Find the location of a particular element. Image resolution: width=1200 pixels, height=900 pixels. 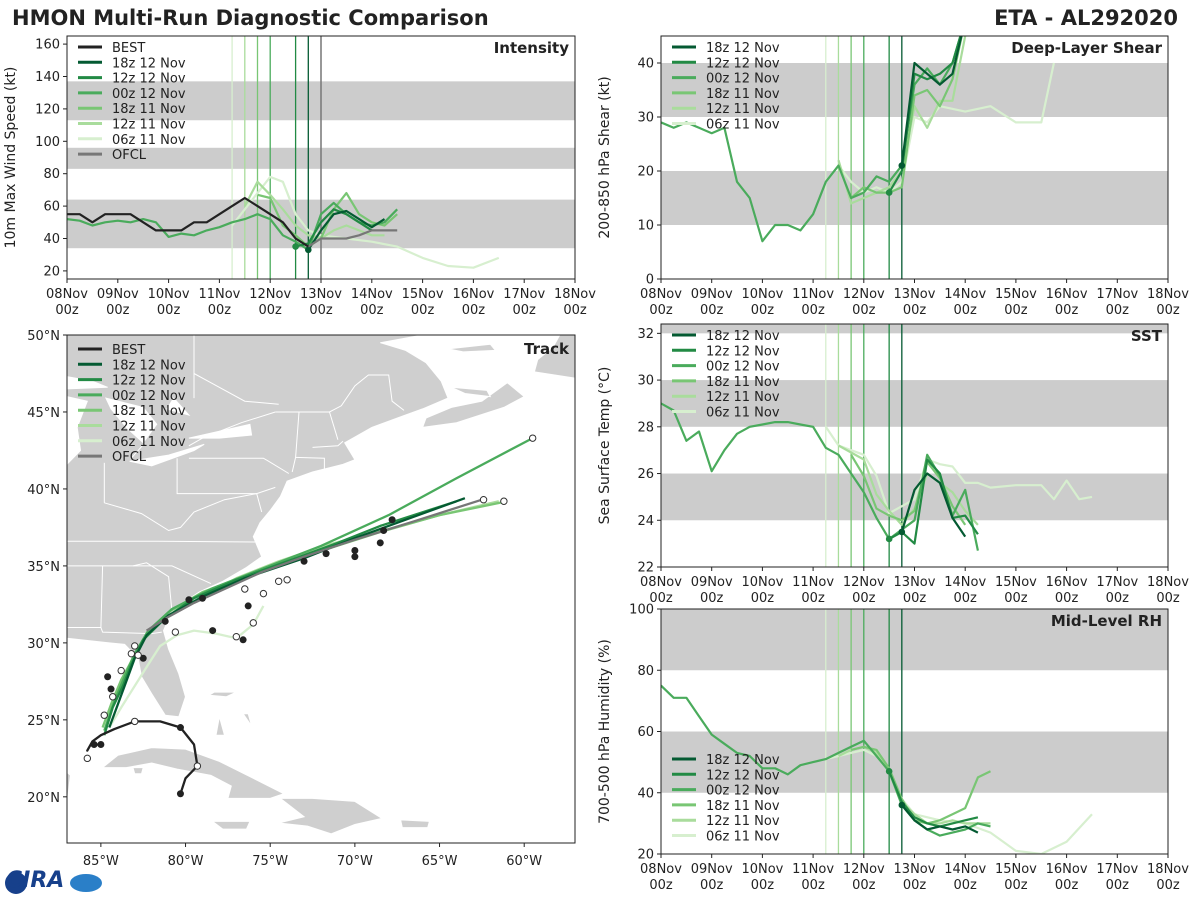

province-border is located at coordinates (452, 389).